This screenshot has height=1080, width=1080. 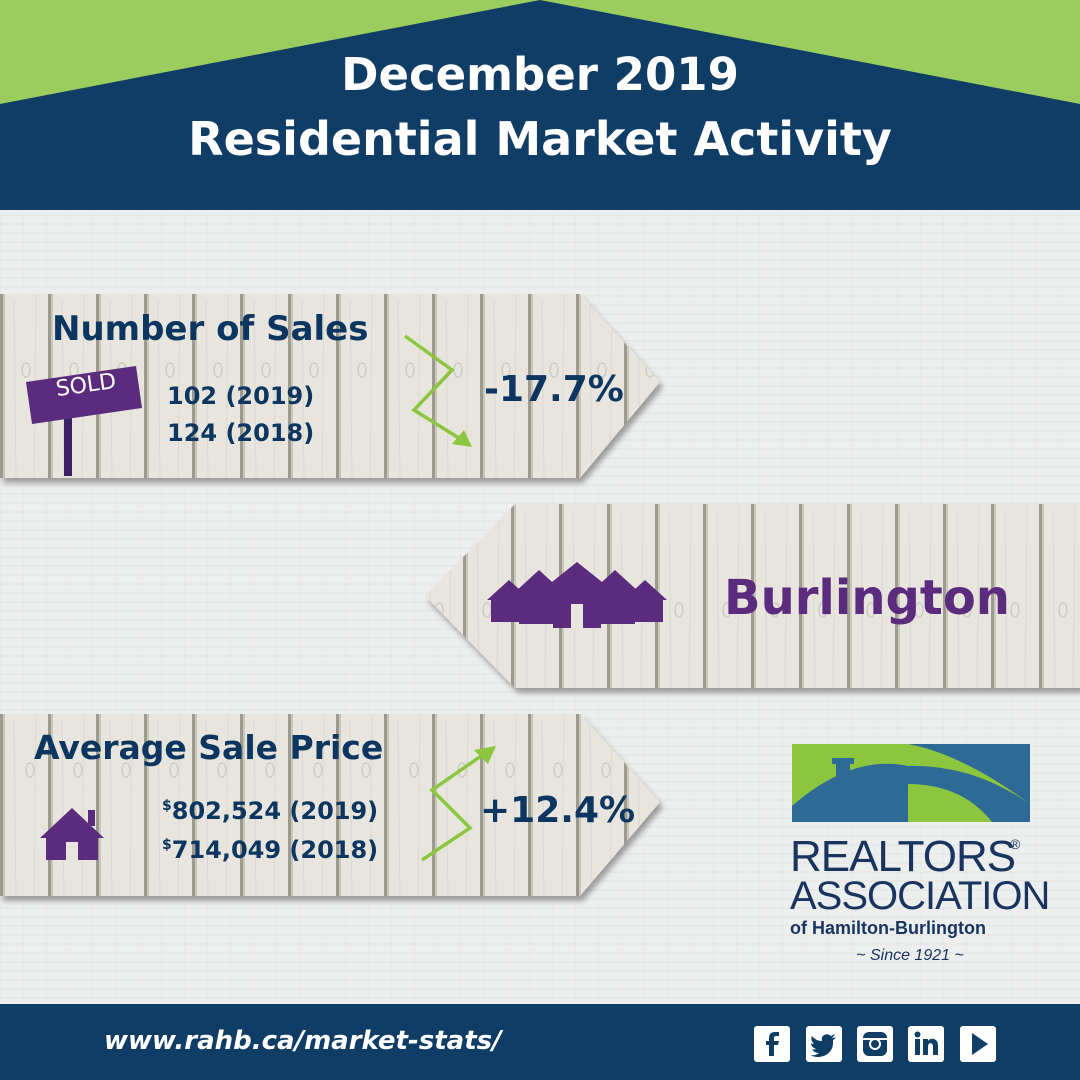 What do you see at coordinates (554, 389) in the screenshot?
I see `sales-change: -17.7%` at bounding box center [554, 389].